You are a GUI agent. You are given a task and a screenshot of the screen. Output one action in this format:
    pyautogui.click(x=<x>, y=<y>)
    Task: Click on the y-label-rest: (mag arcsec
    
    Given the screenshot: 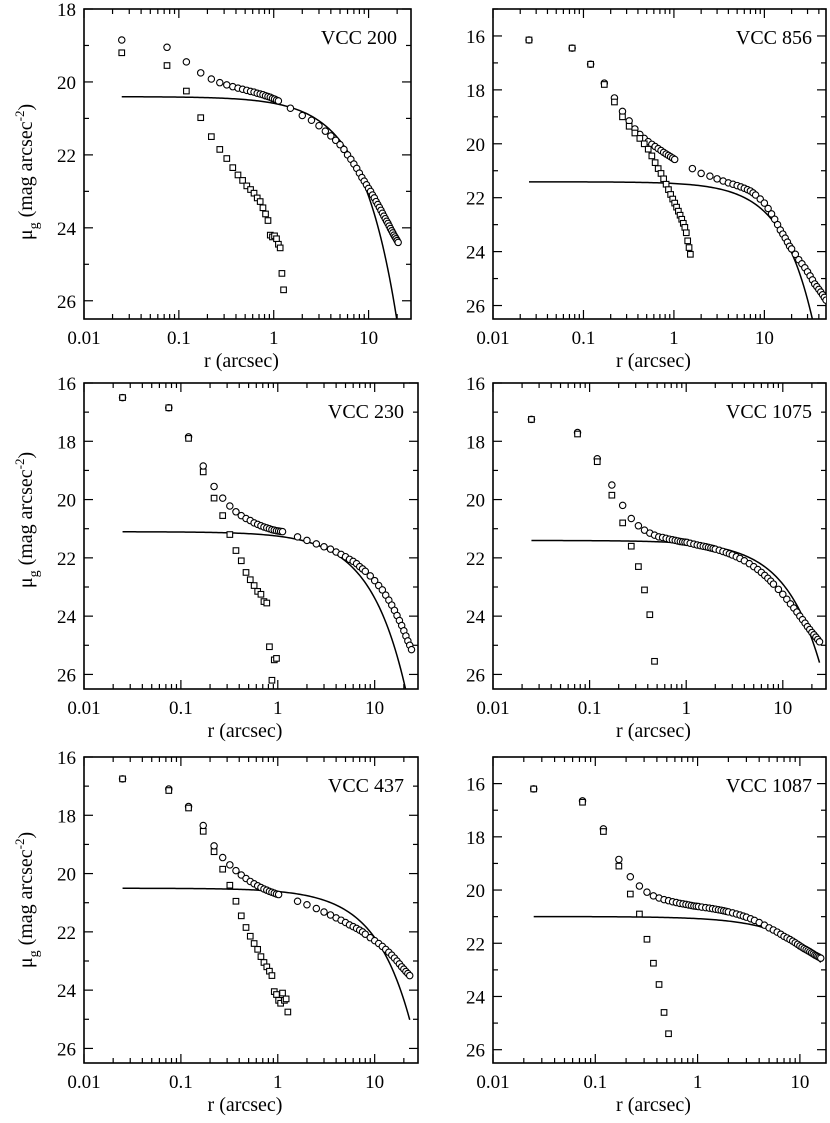 What is the action you would take?
    pyautogui.click(x=26, y=519)
    